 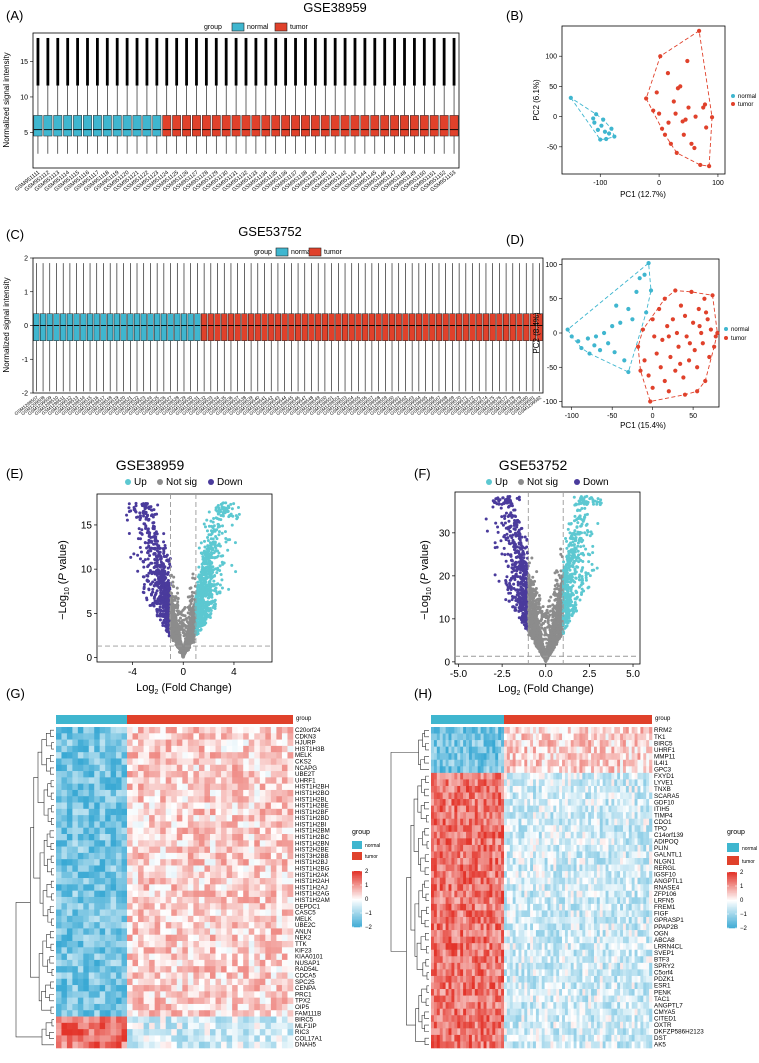 What do you see at coordinates (643, 425) in the screenshot?
I see `panel-d-xlabel: PC1 (15.4%)` at bounding box center [643, 425].